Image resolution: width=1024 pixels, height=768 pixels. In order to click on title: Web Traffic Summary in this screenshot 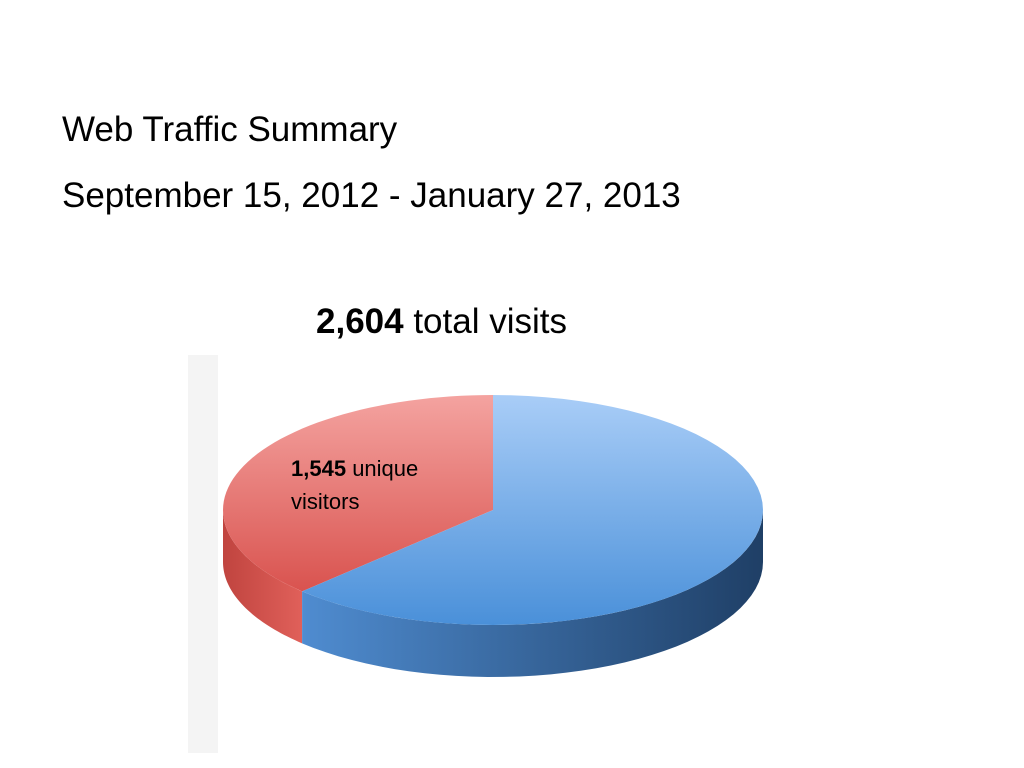, I will do `click(230, 129)`.